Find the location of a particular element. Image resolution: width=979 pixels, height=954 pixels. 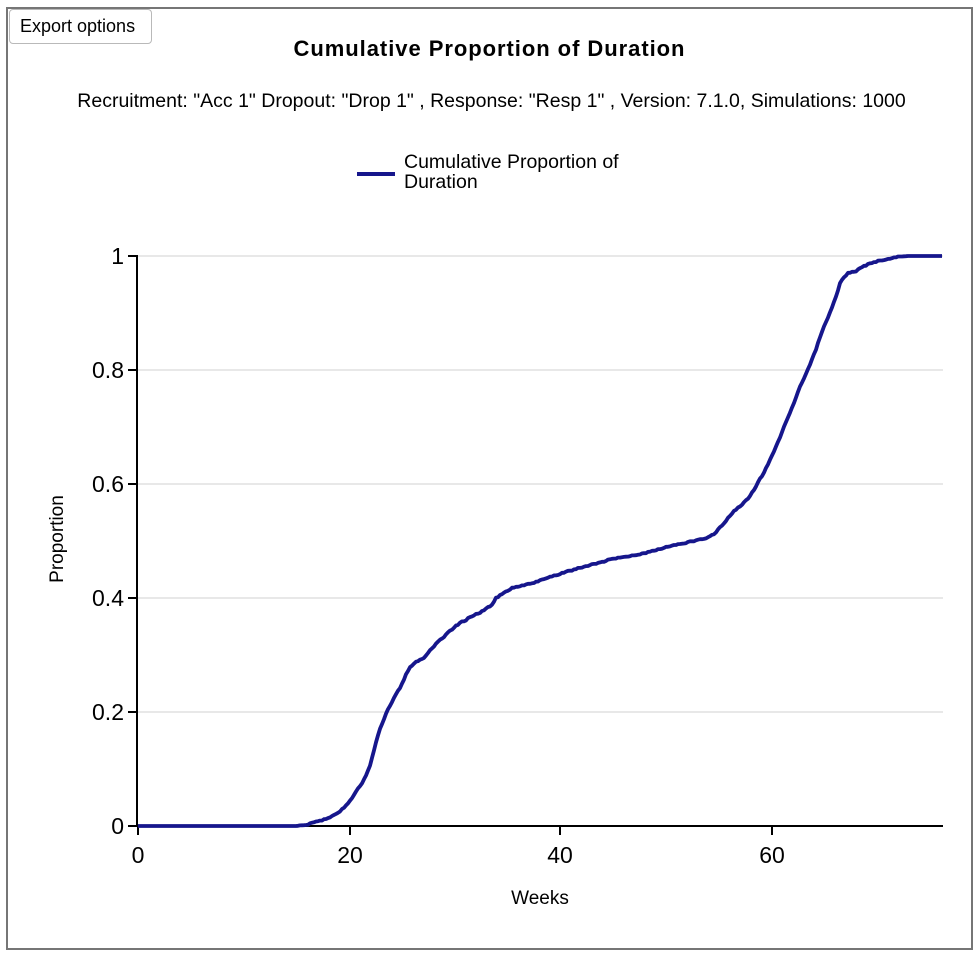

svg-text: 0.6 is located at coordinates (108, 484).